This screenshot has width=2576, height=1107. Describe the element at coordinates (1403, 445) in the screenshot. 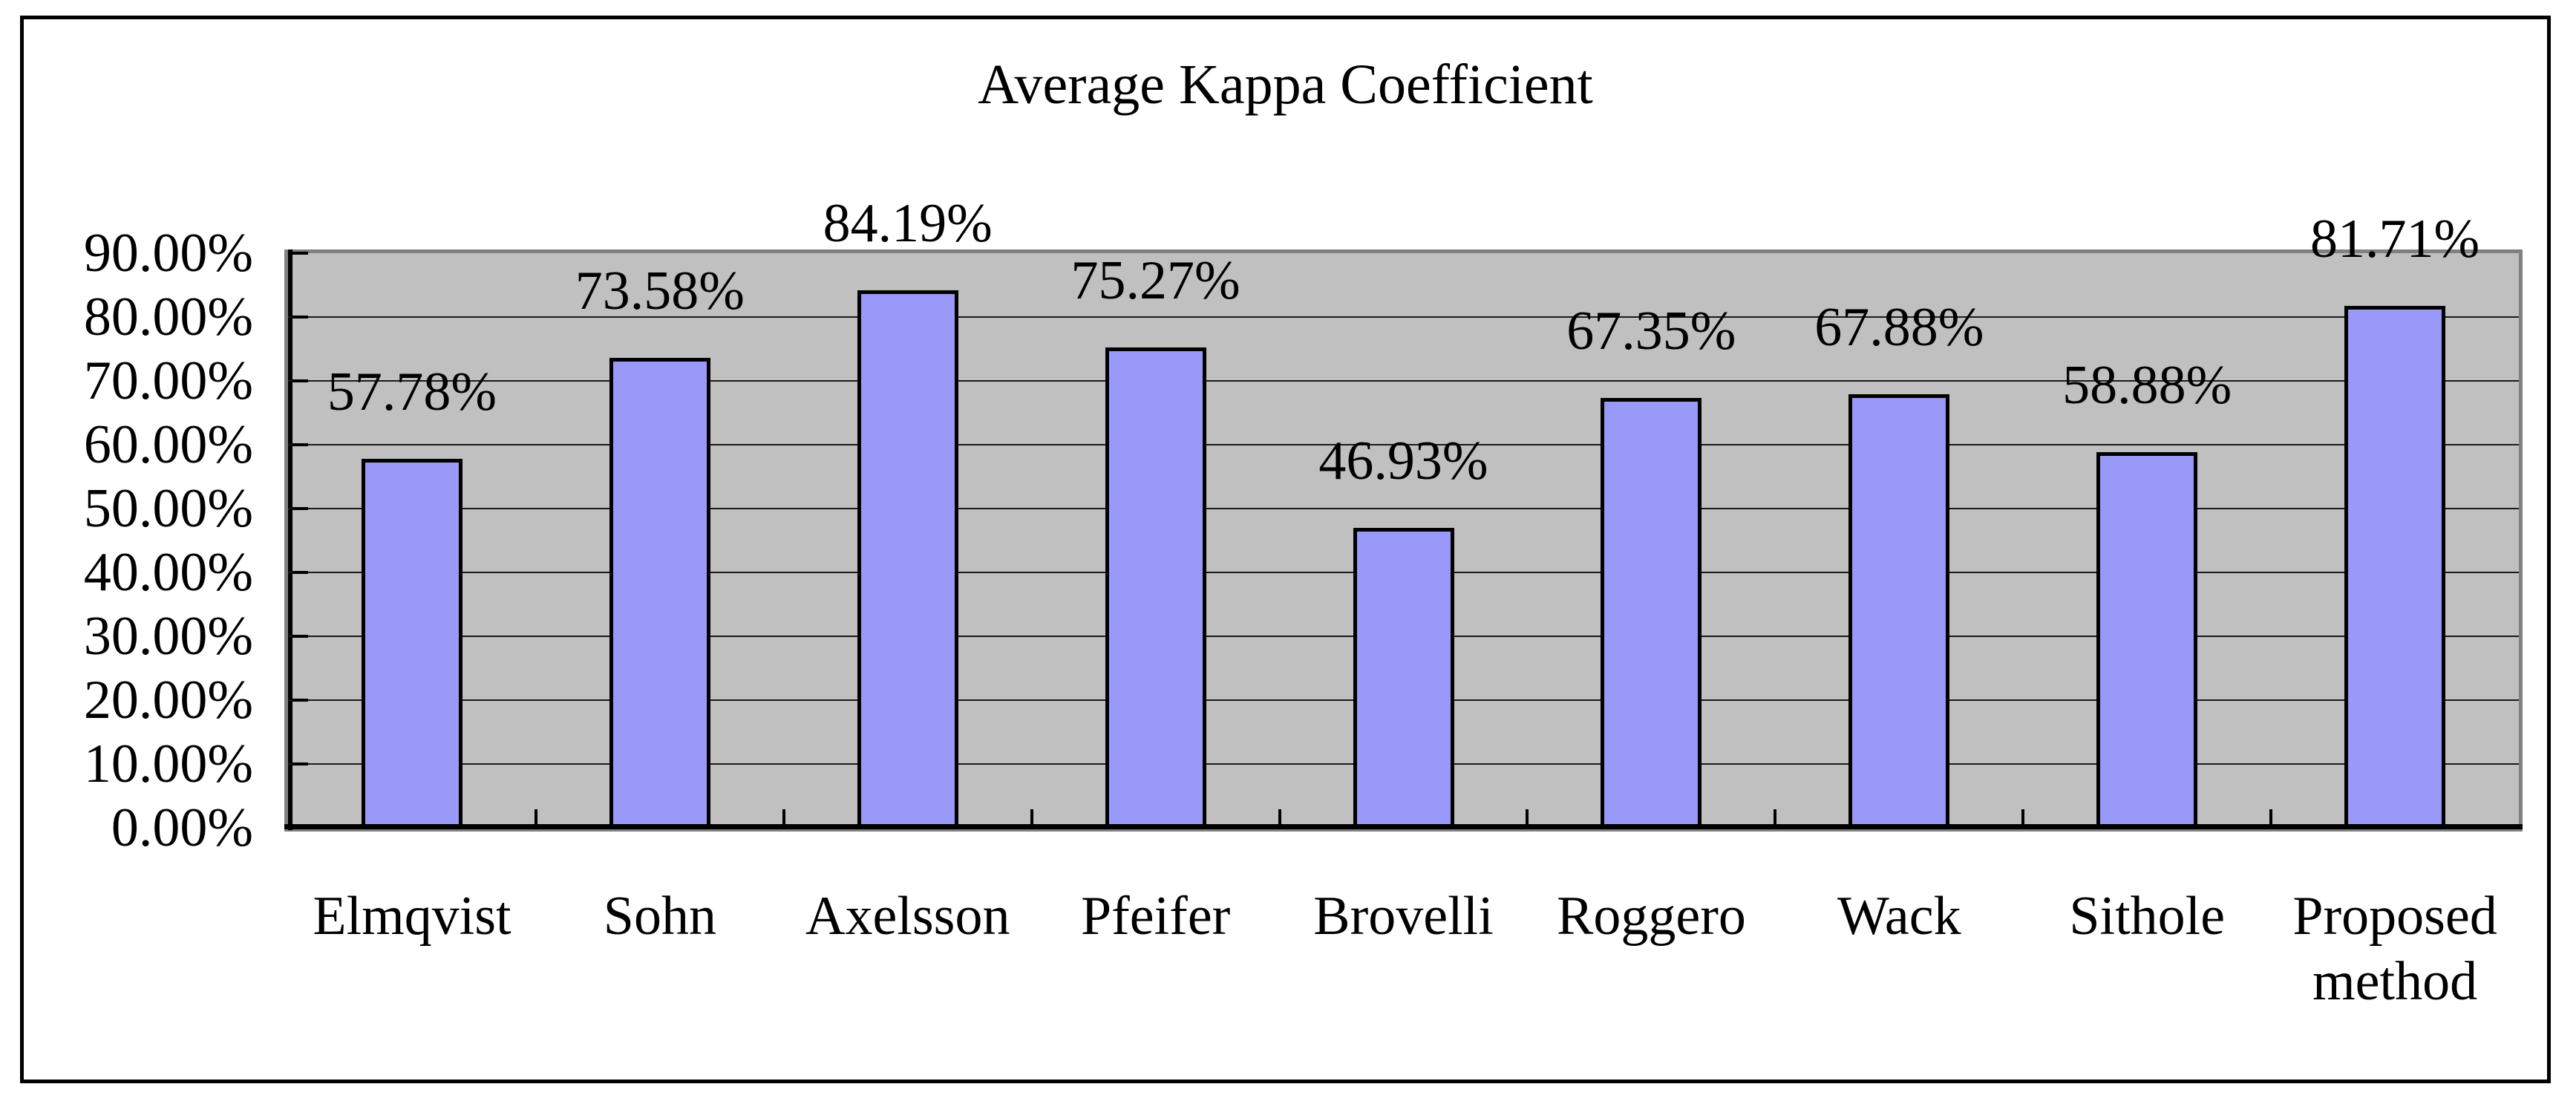

I see `gridline-60pct` at that location.